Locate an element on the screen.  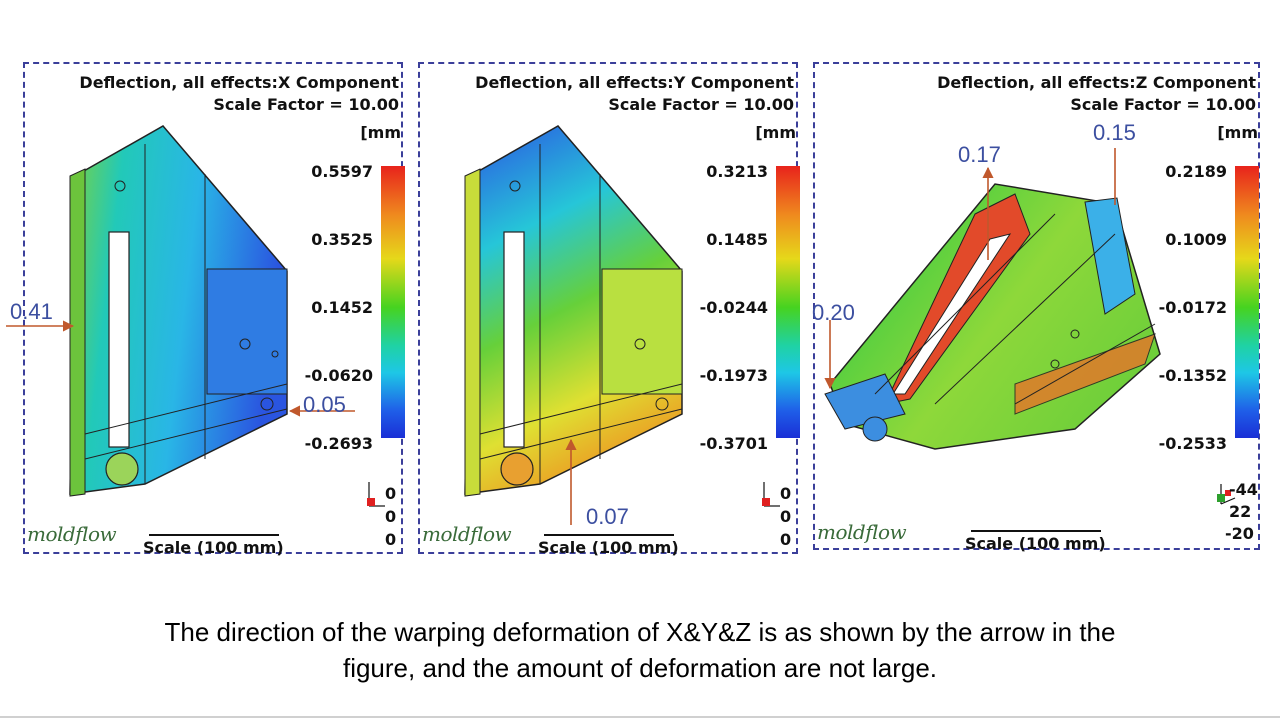
annotation-x-right: 0.05 is located at coordinates (324, 404).